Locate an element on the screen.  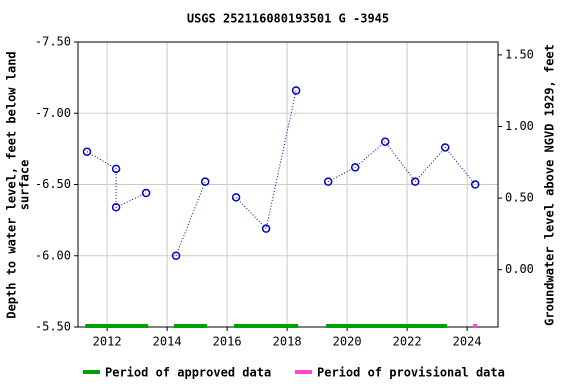
y-tick-label: -6.00 is located at coordinates (53, 255).